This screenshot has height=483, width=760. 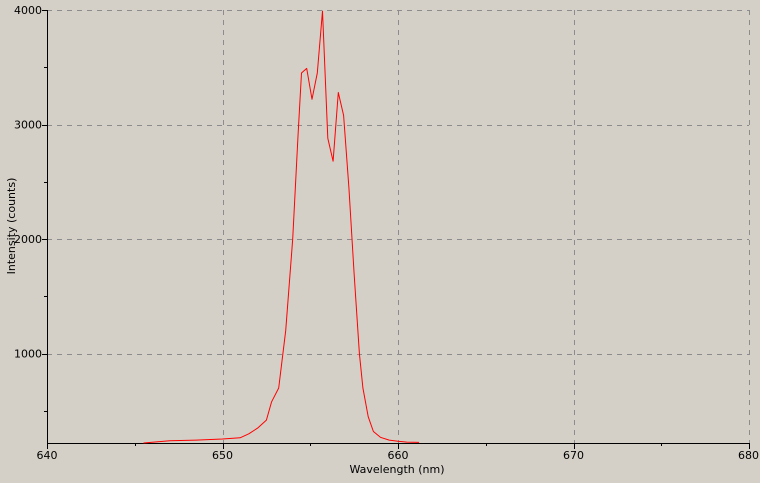 I want to click on x-tick-label: 680, so click(x=748, y=455).